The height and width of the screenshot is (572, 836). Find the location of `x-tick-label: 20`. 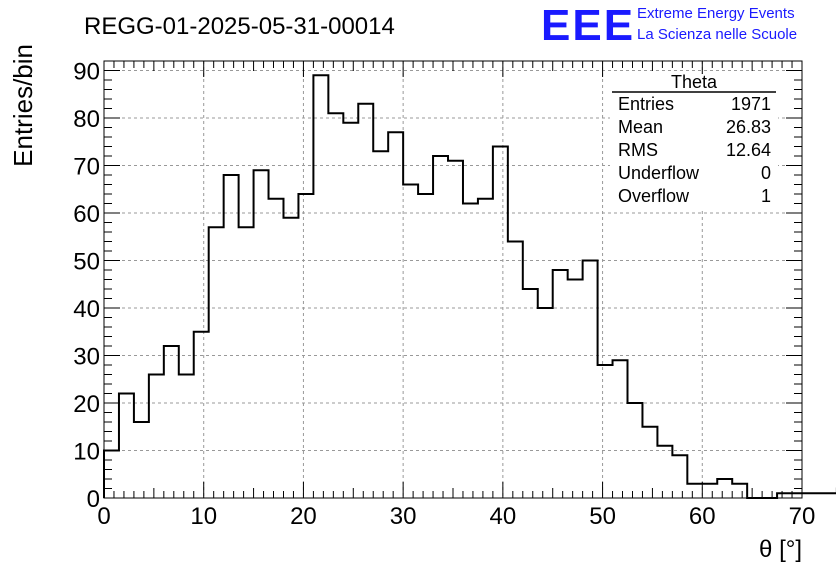

x-tick-label: 20 is located at coordinates (303, 516).